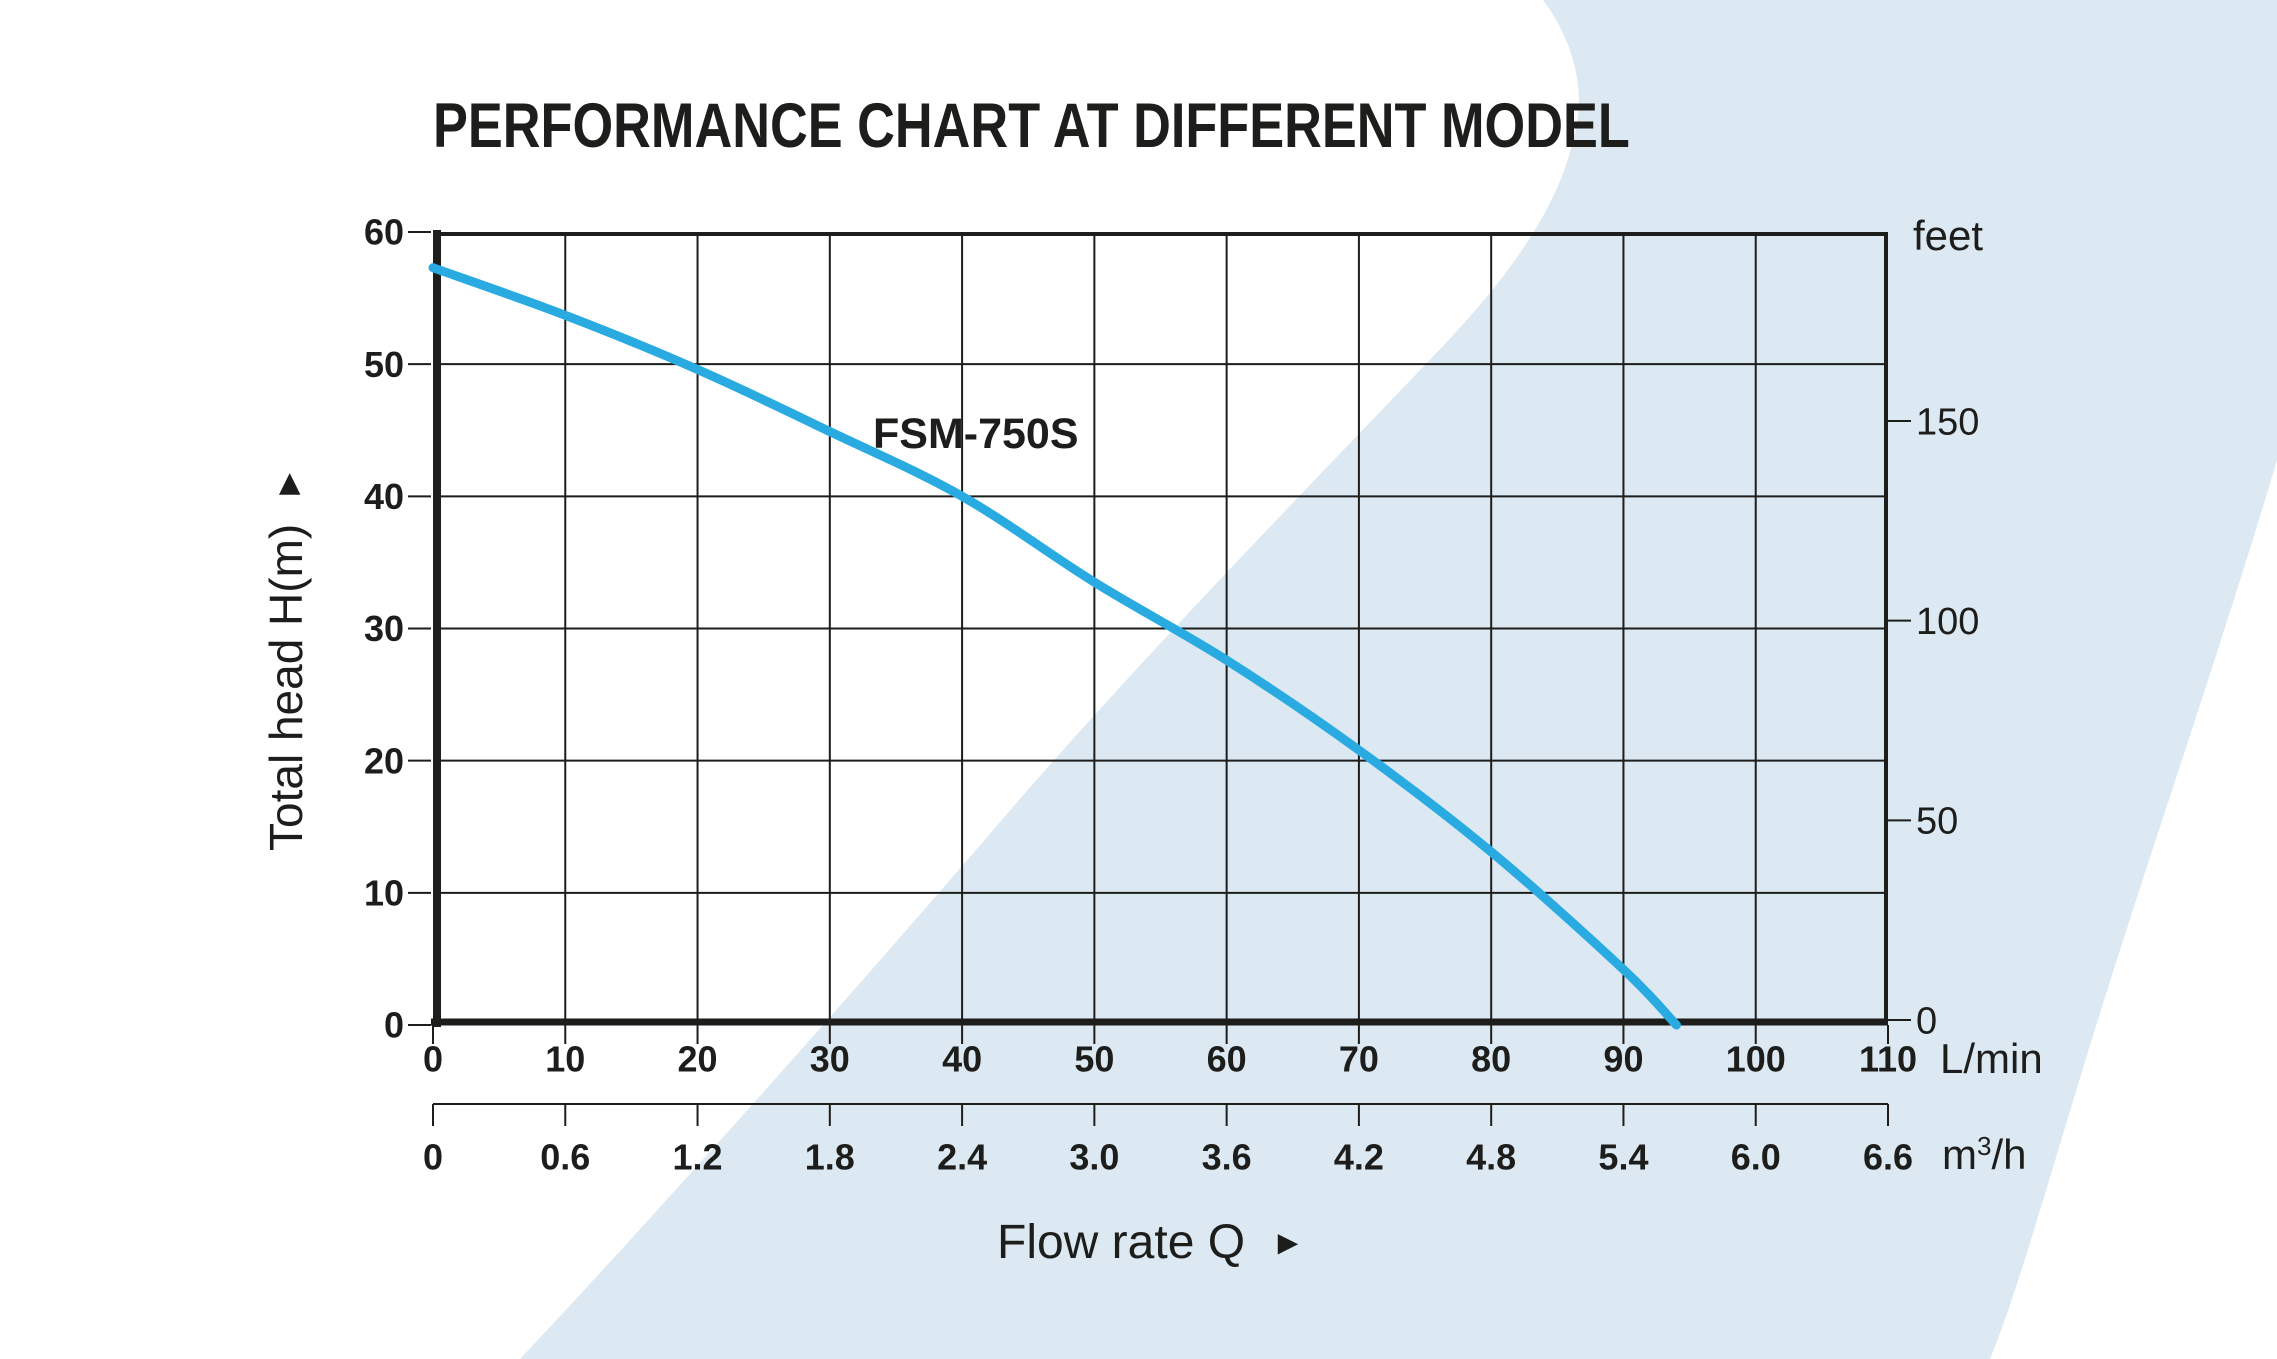  What do you see at coordinates (433, 1157) in the screenshot?
I see `secondary-axis-tick-label: 0` at bounding box center [433, 1157].